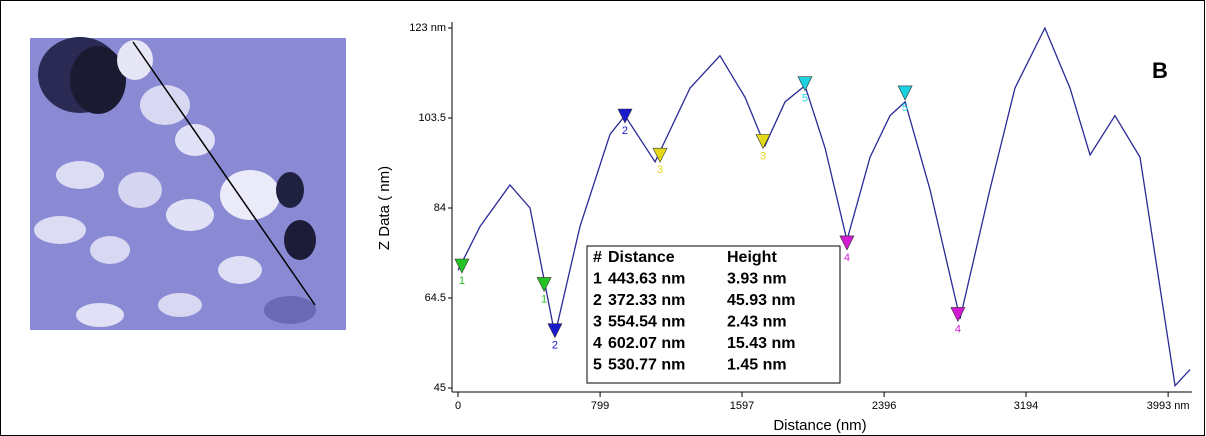 This screenshot has height=436, width=1206. I want to click on table-cell: 3, so click(597, 322).